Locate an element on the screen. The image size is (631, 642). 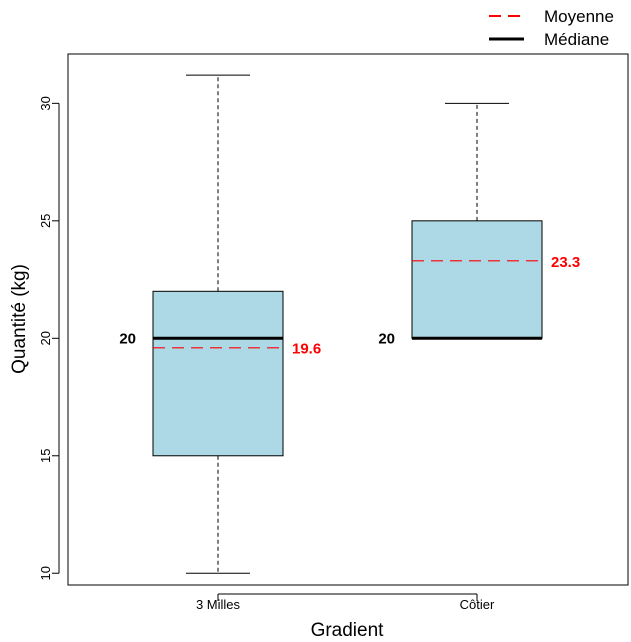
x-axis-title: Gradient is located at coordinates (348, 630).